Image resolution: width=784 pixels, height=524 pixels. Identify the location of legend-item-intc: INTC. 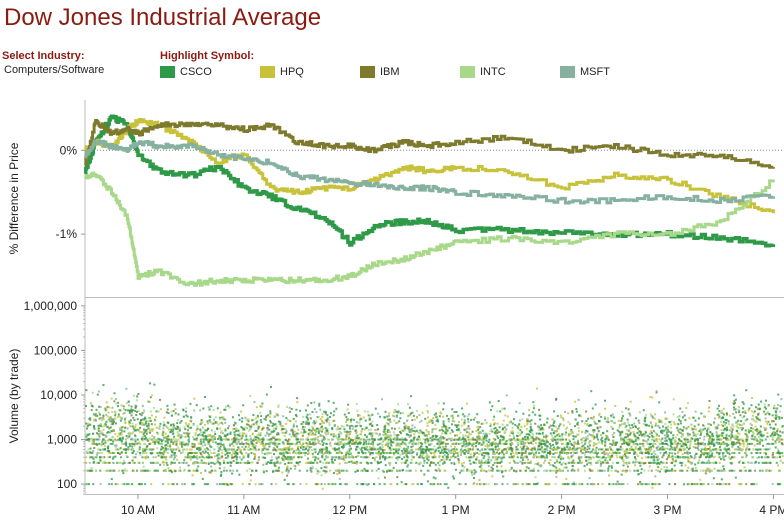
(483, 72).